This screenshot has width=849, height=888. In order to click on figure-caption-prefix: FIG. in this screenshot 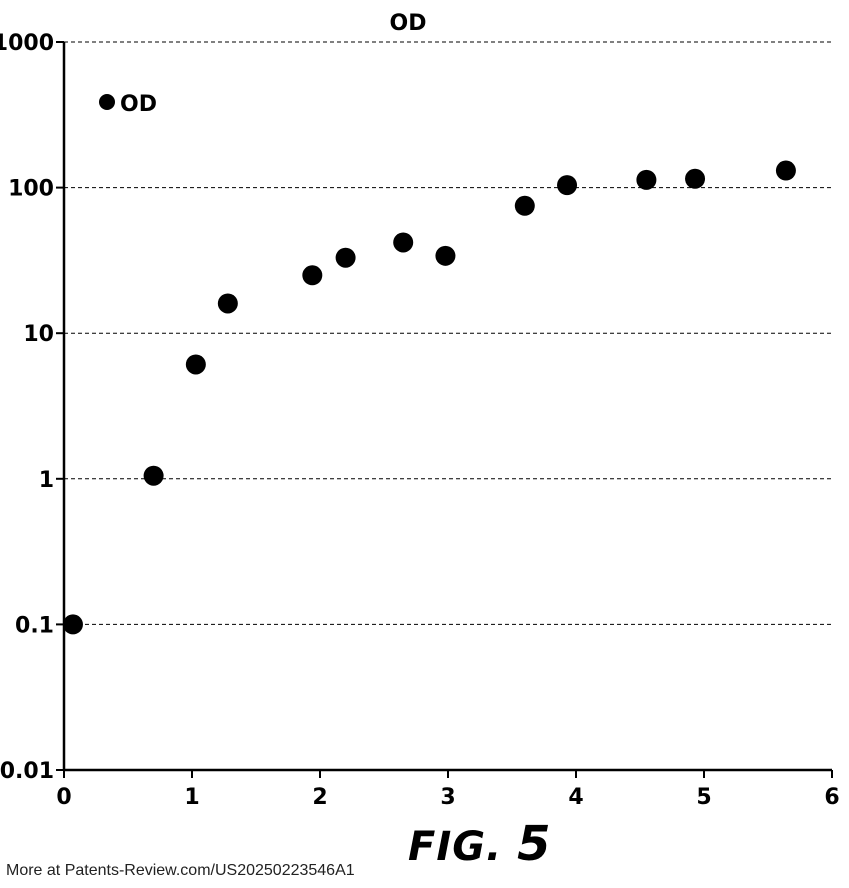, I will do `click(455, 847)`.